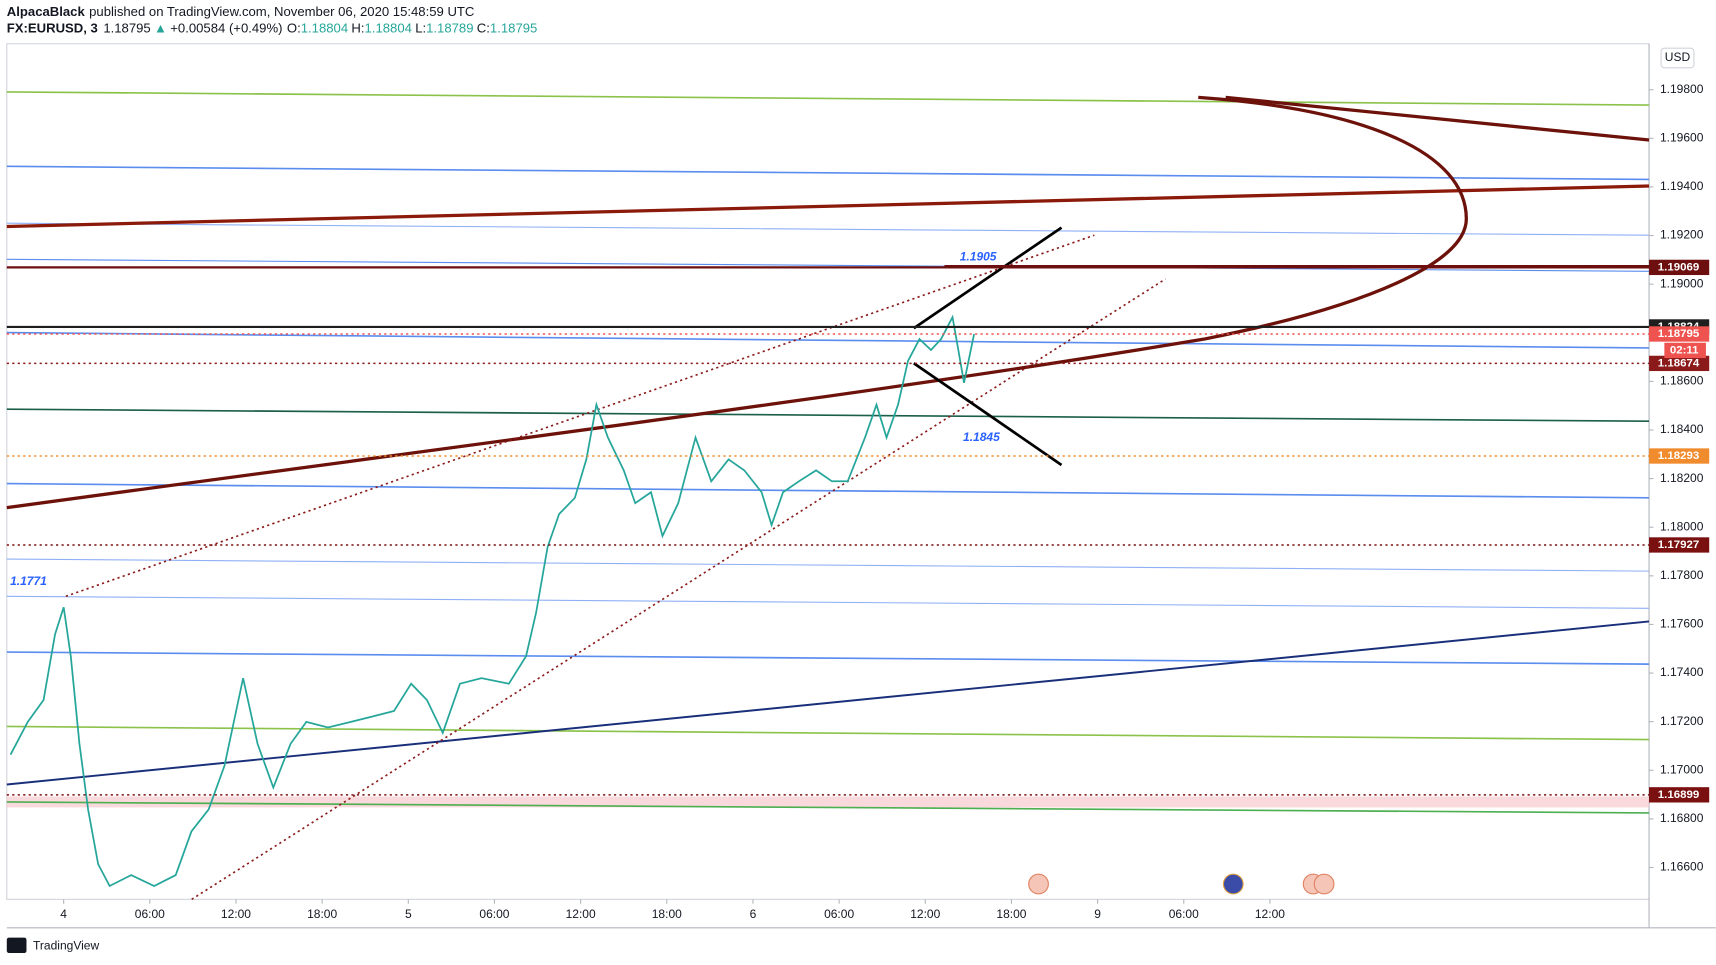  I want to click on event-icons, so click(1181, 884).